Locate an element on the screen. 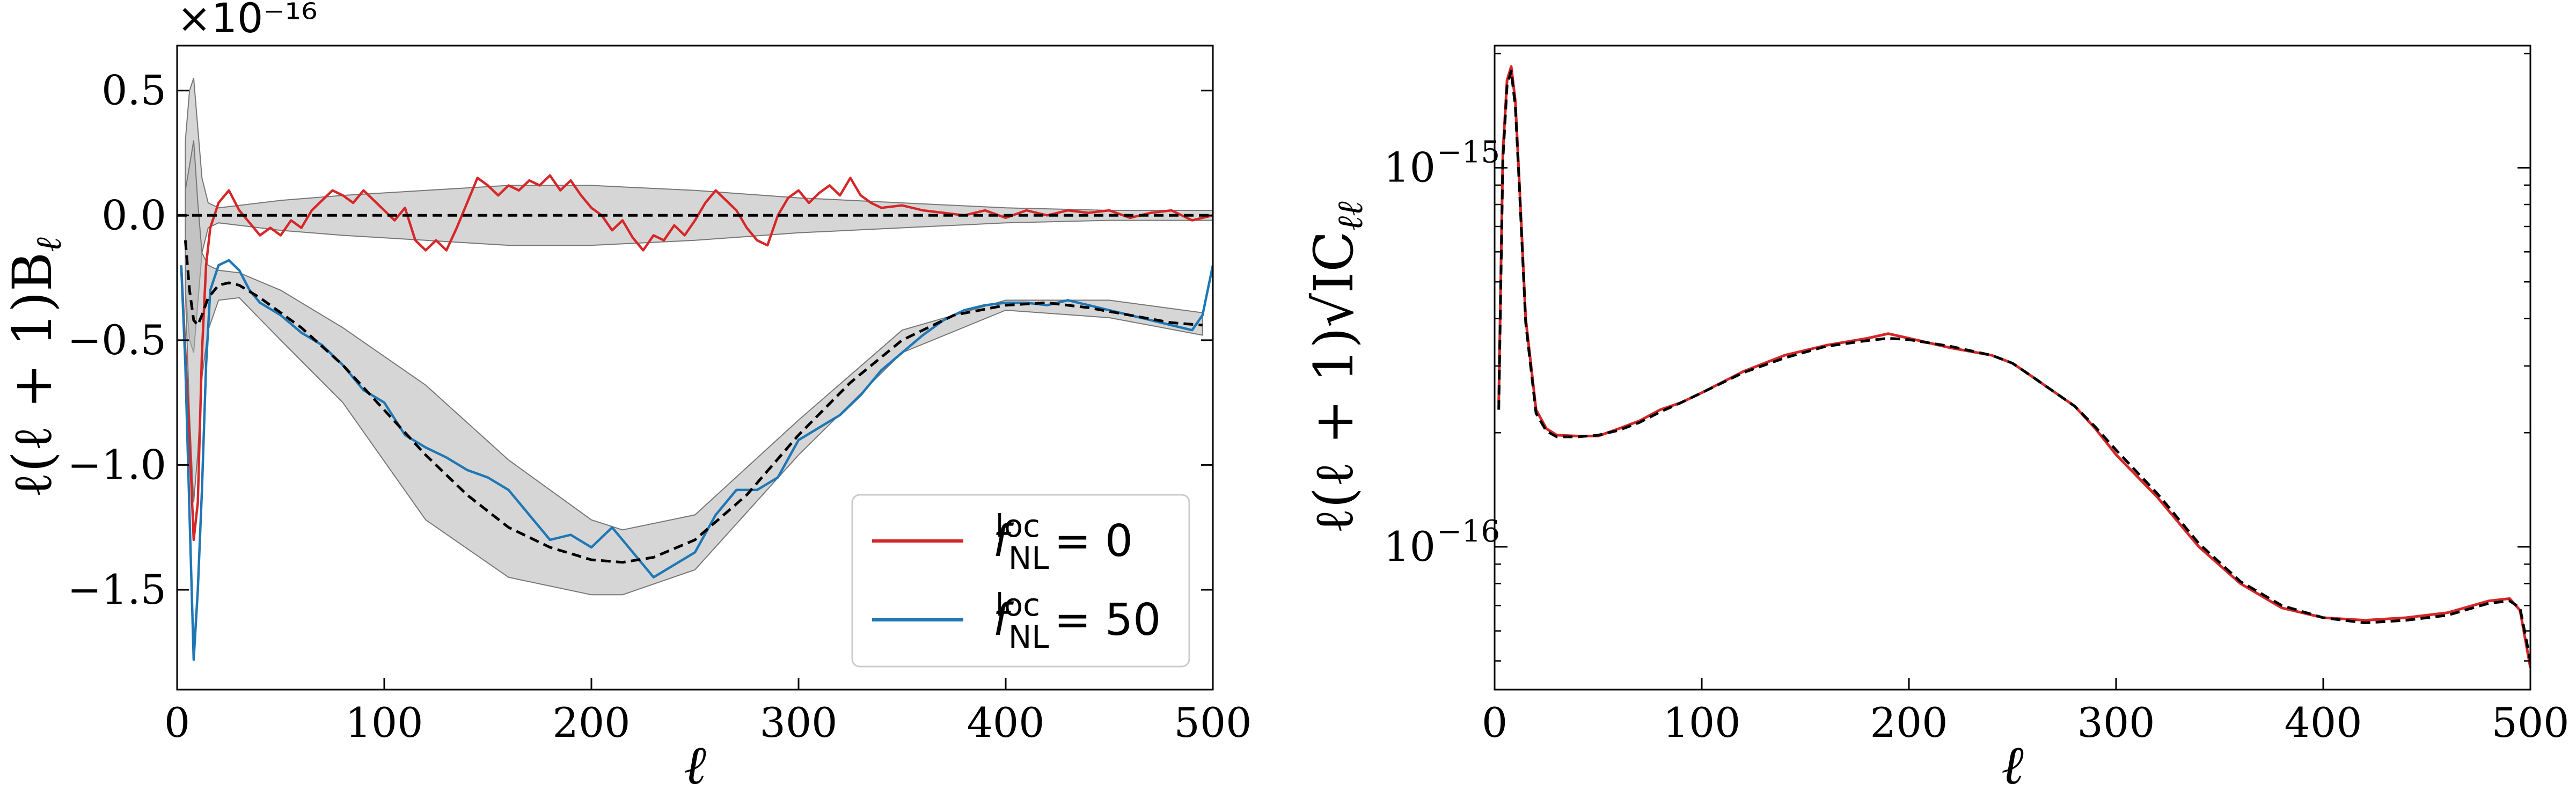 The width and height of the screenshot is (2576, 805). y-tick-label-exp: −15 is located at coordinates (1468, 152).